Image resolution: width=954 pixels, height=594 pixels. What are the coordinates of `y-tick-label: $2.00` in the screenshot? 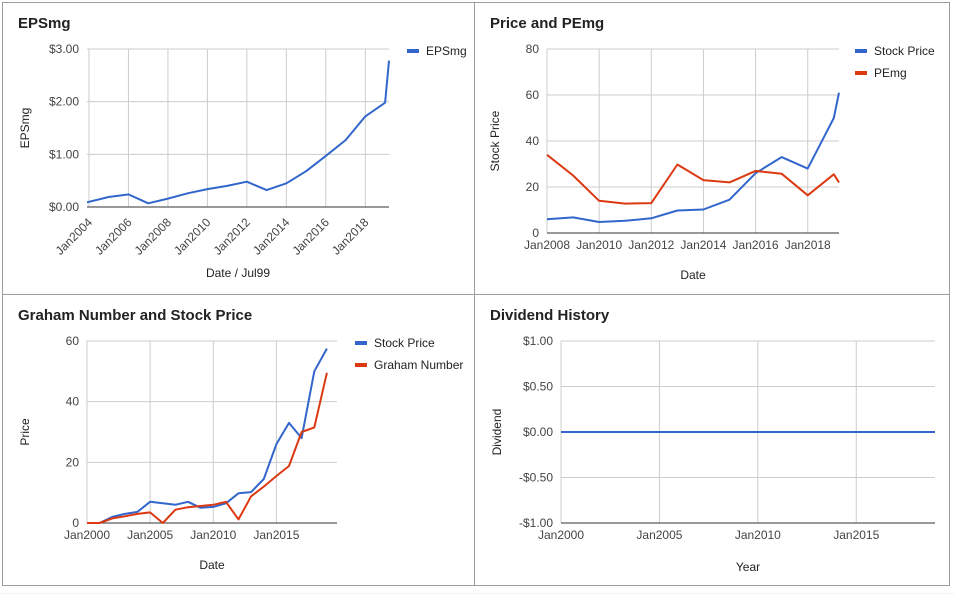 It's located at (64, 102).